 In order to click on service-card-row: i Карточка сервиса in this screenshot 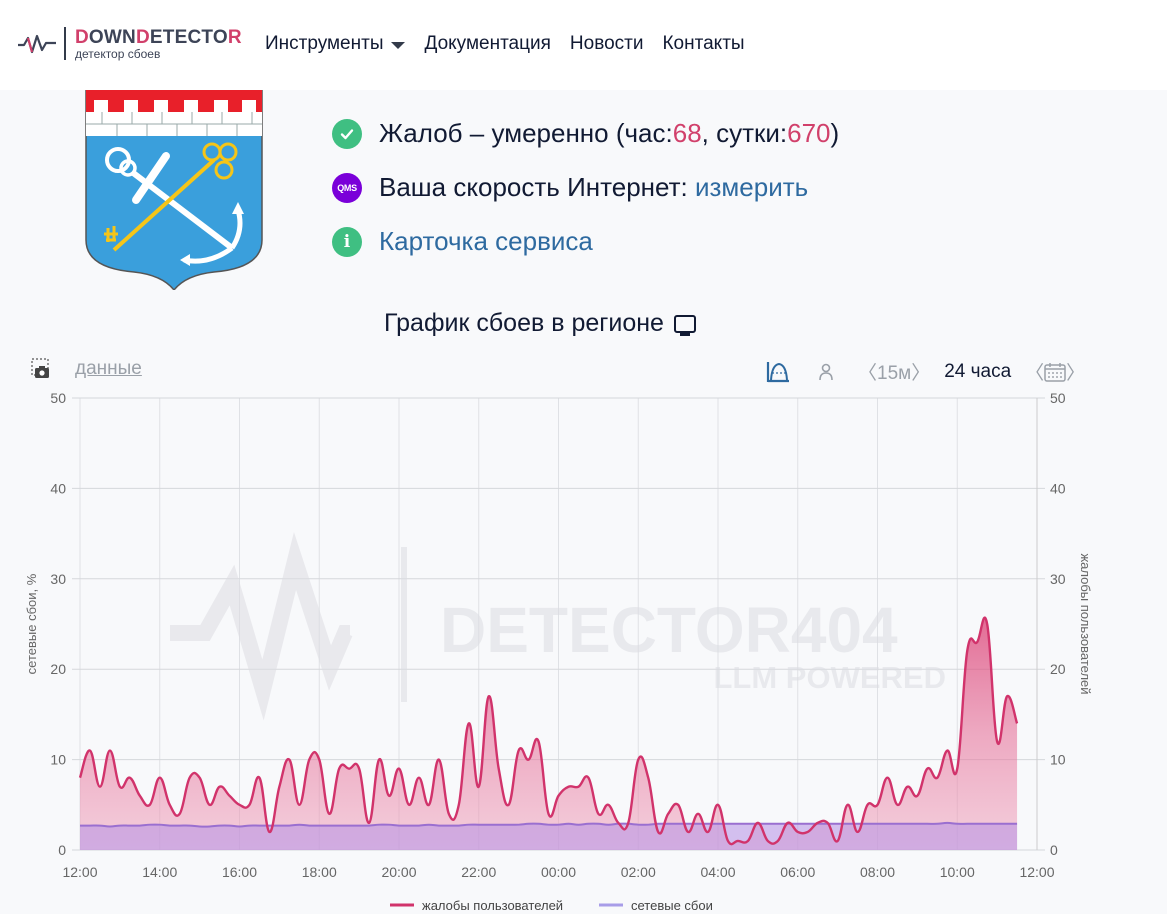, I will do `click(462, 241)`.